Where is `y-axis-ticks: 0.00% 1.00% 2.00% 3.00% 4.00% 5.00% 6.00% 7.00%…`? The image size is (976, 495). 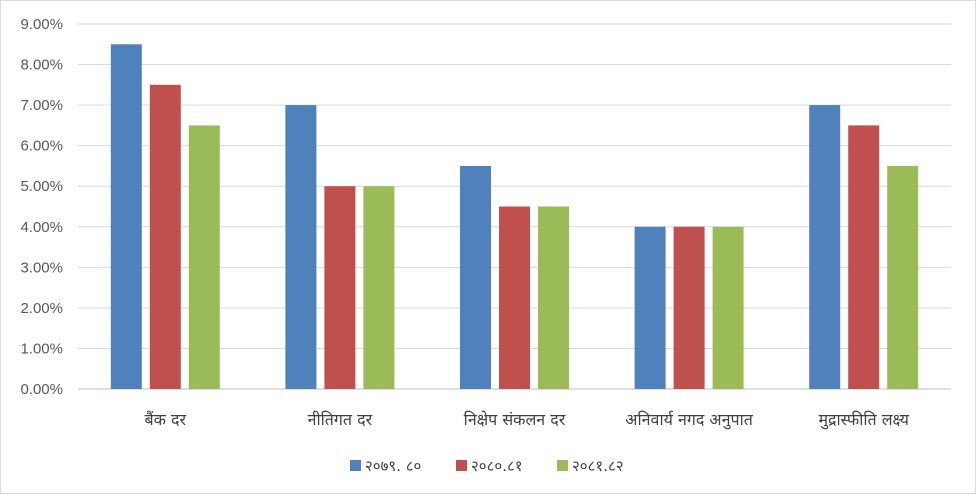 y-axis-ticks: 0.00% 1.00% 2.00% 3.00% 4.00% 5.00% 6.00% 7.00%… is located at coordinates (41, 207).